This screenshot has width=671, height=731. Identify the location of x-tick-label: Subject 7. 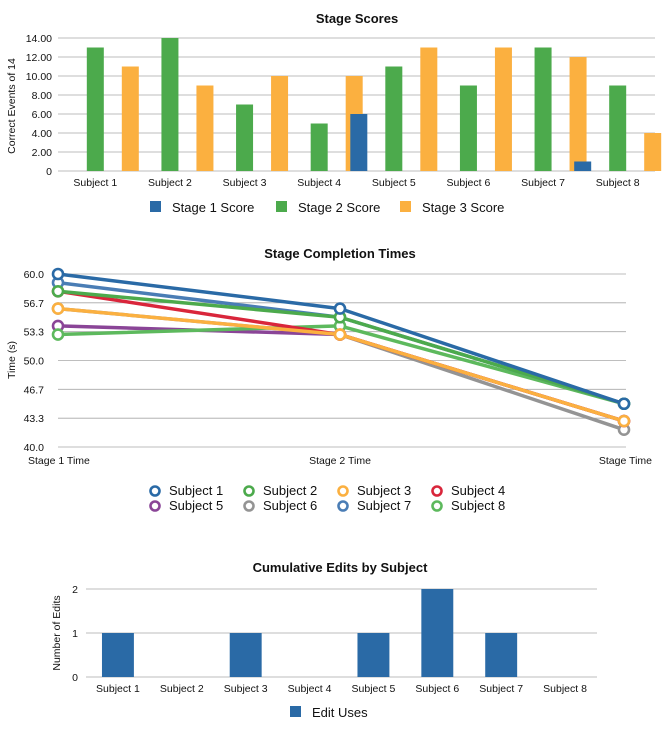
(501, 689).